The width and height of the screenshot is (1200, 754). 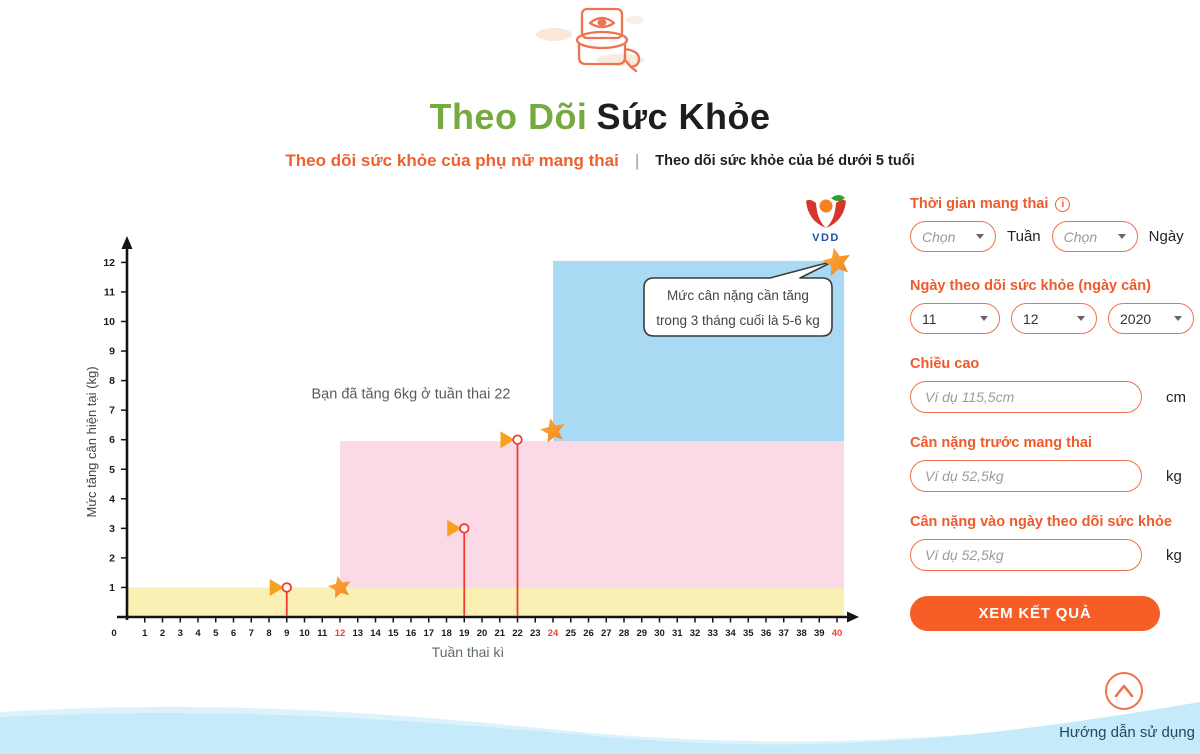 I want to click on svg-text: 37, so click(x=783, y=633).